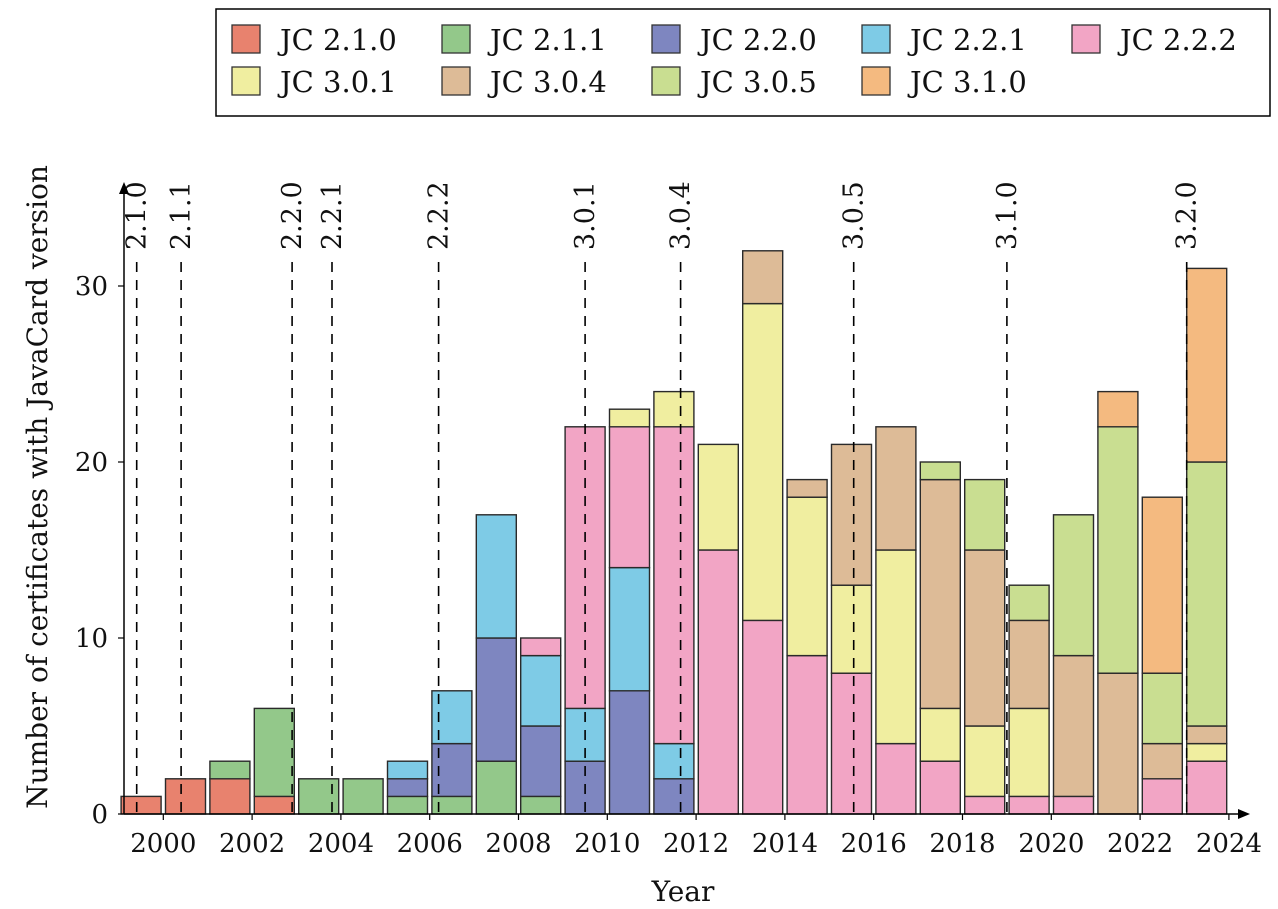 Image resolution: width=1278 pixels, height=909 pixels. Describe the element at coordinates (607, 844) in the screenshot. I see `x-tick-label: 2010` at that location.